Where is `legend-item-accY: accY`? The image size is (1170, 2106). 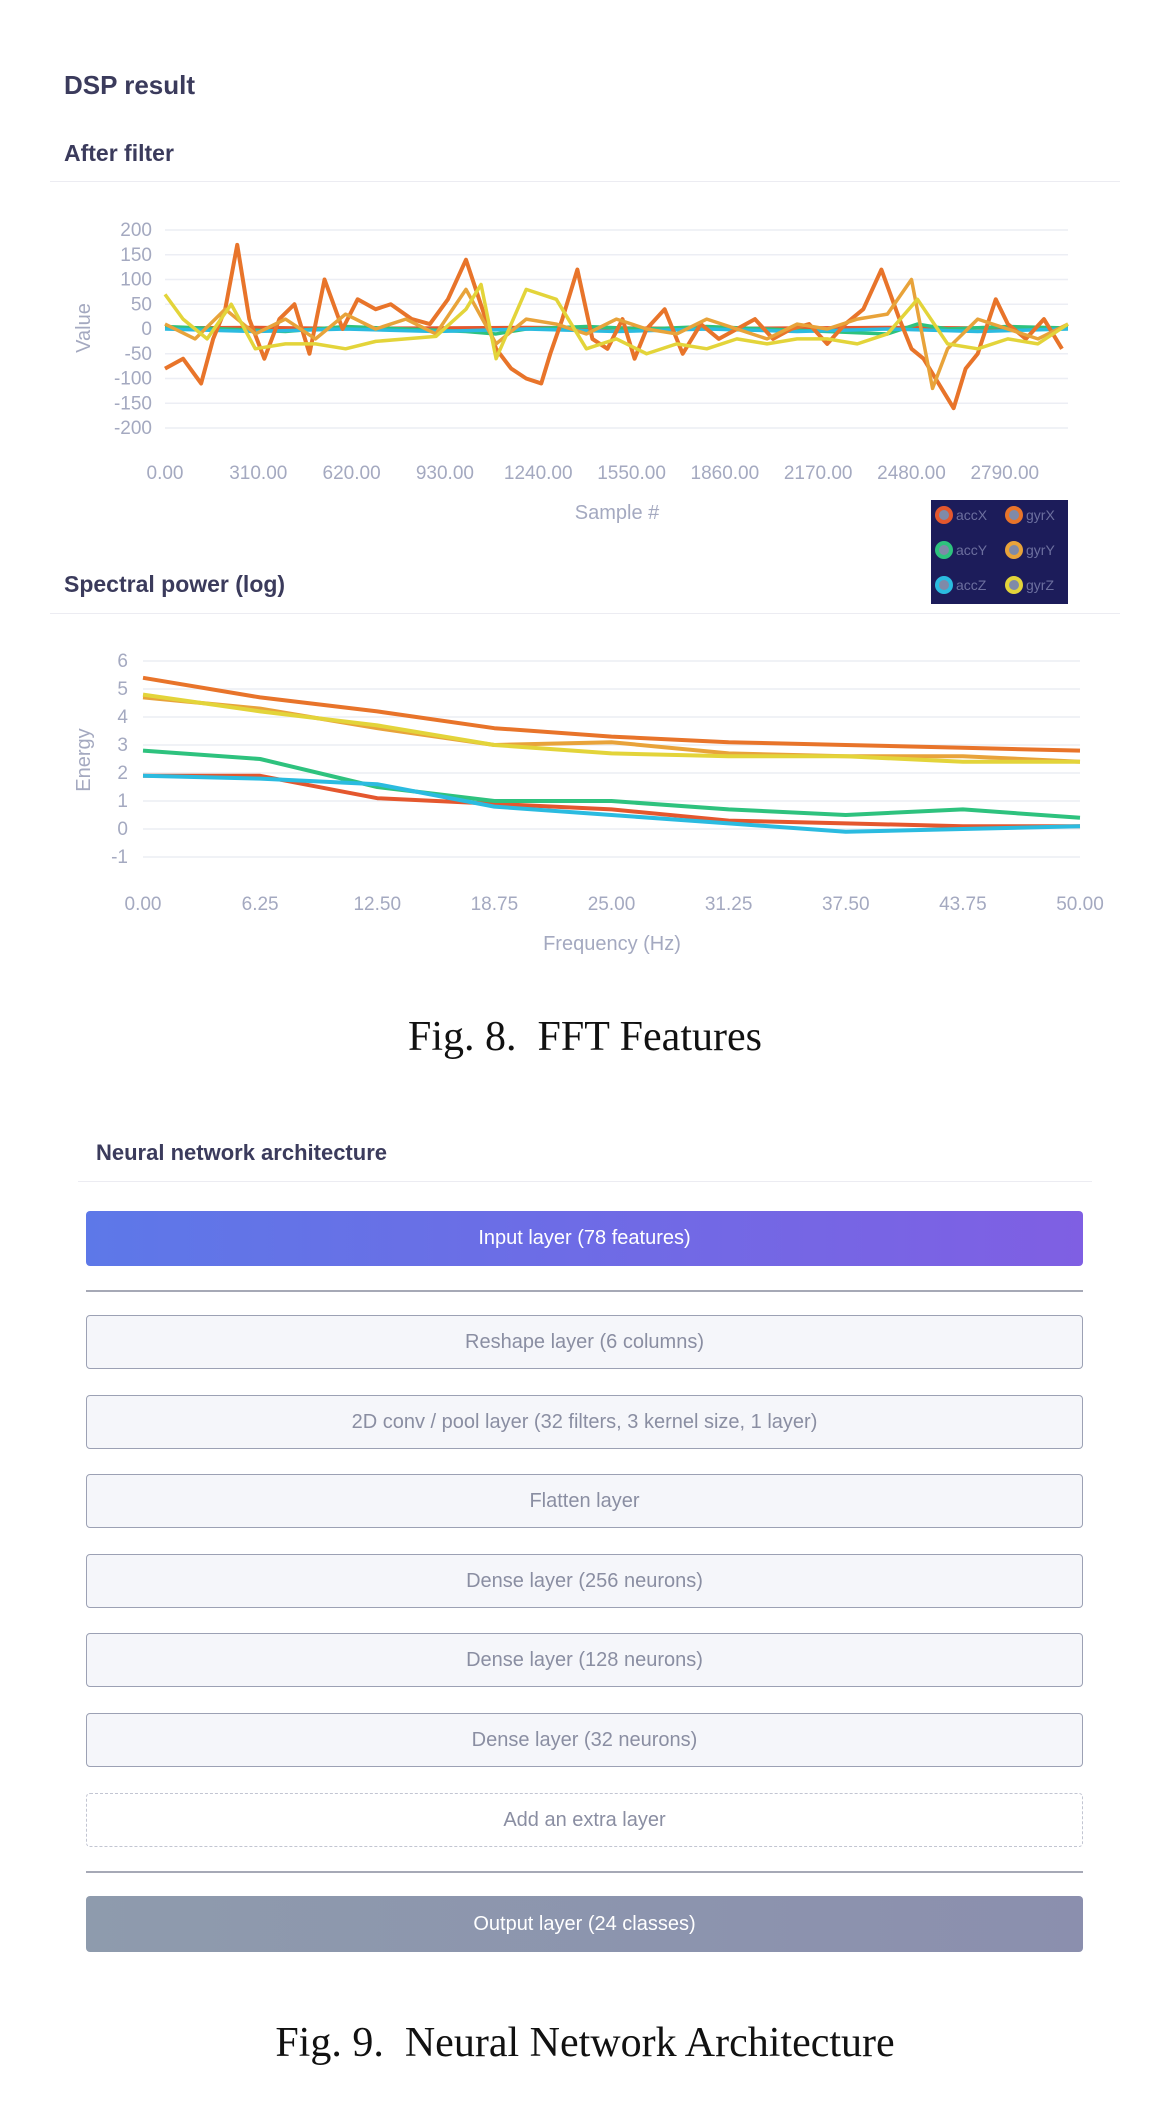
legend-item-accY: accY is located at coordinates (961, 550).